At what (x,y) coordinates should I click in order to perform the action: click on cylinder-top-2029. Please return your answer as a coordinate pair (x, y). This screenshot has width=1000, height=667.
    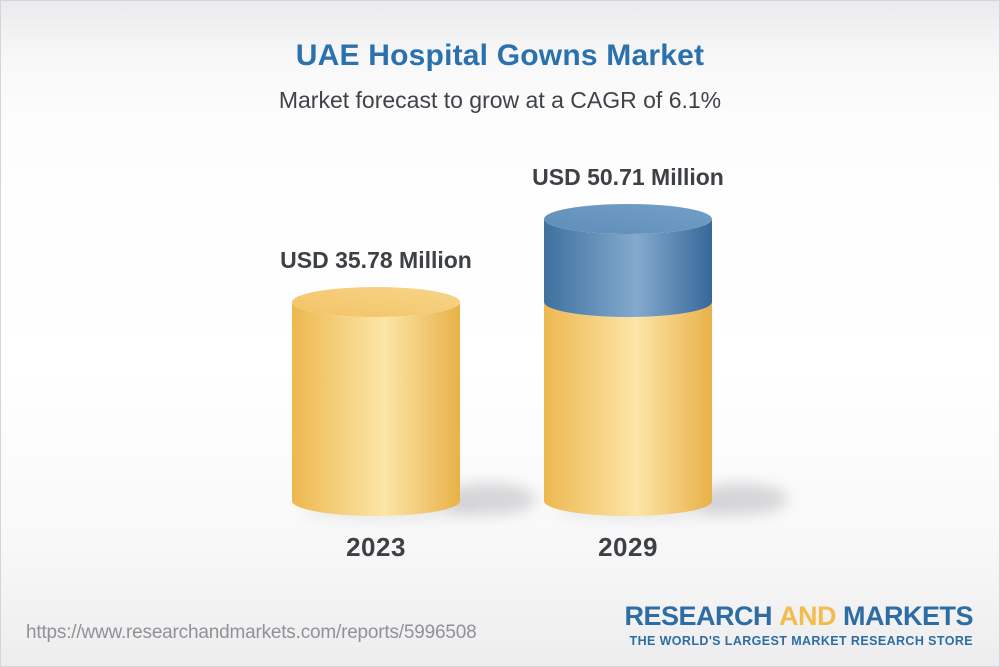
    Looking at the image, I should click on (628, 219).